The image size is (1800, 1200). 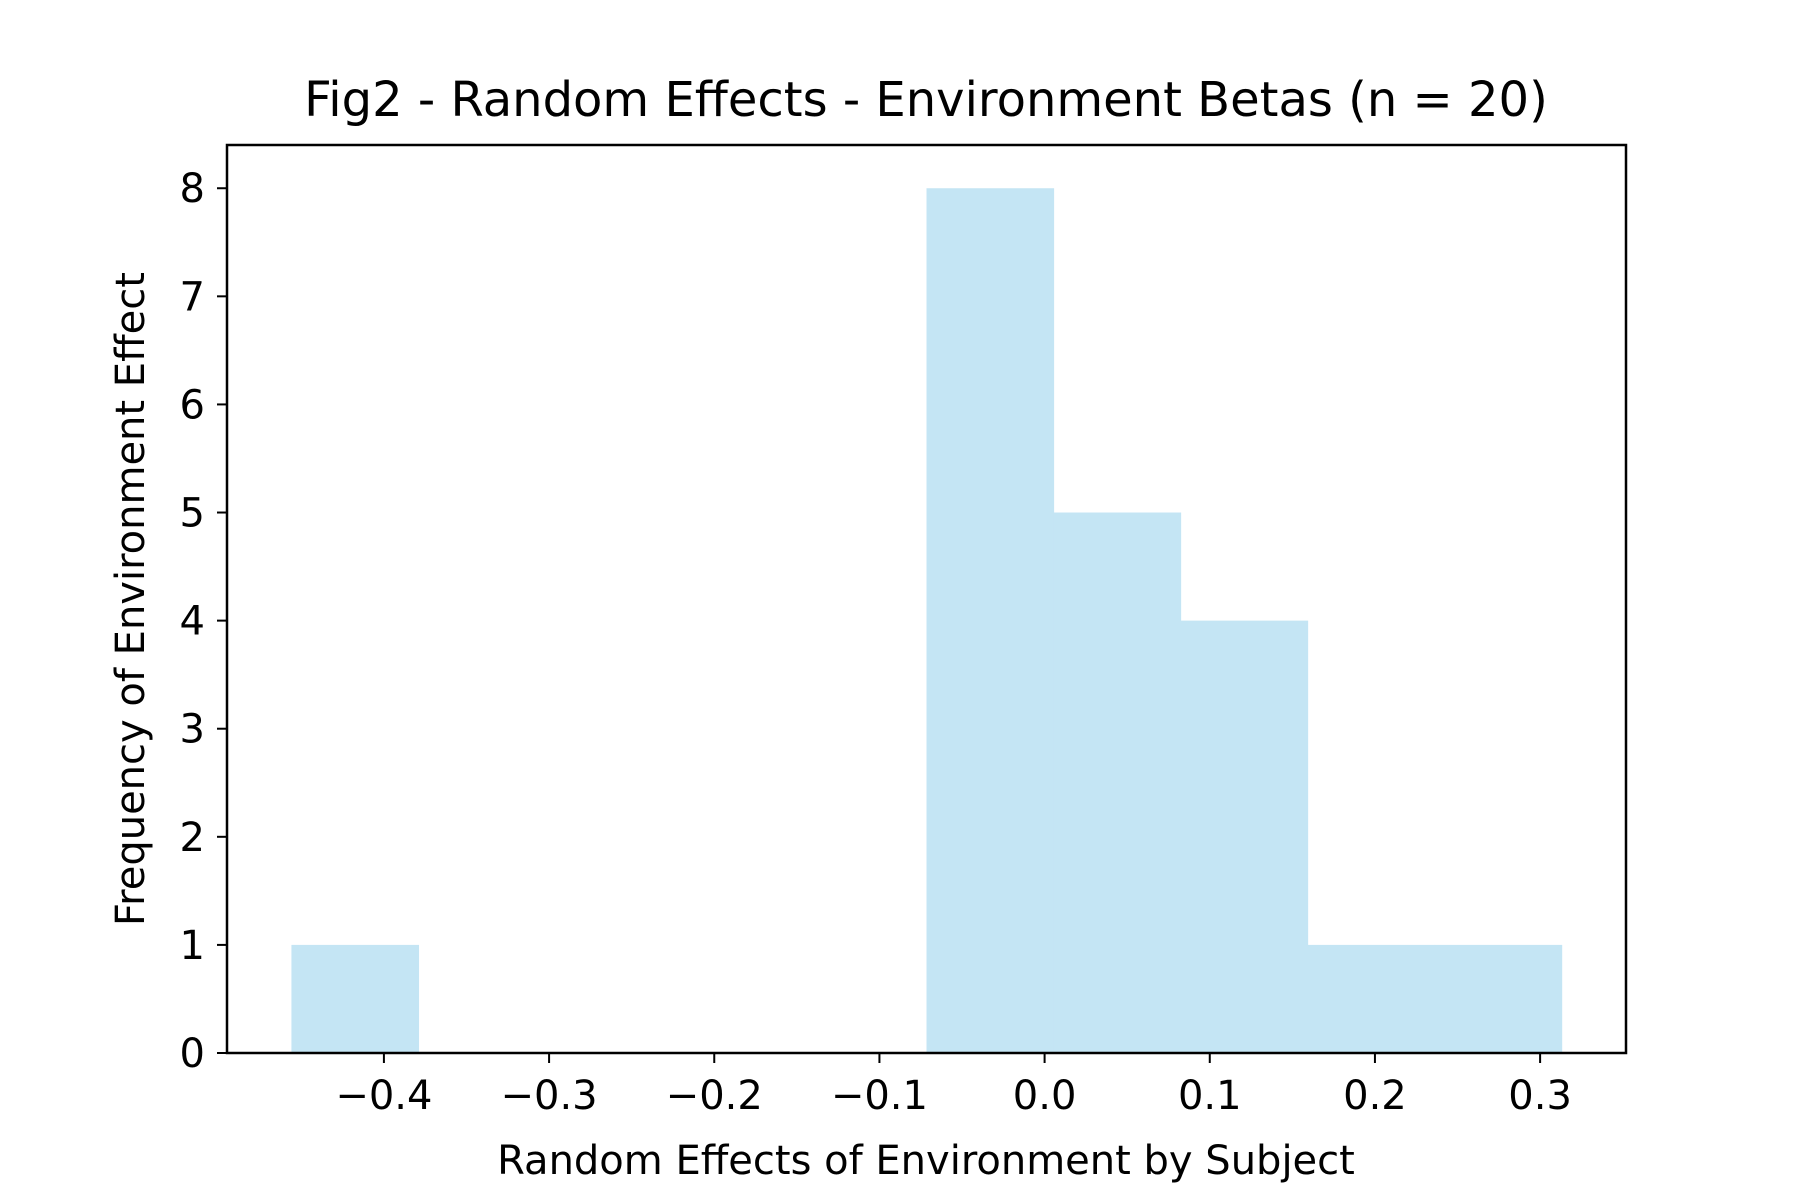 I want to click on y-tick-label: 3, so click(x=192, y=730).